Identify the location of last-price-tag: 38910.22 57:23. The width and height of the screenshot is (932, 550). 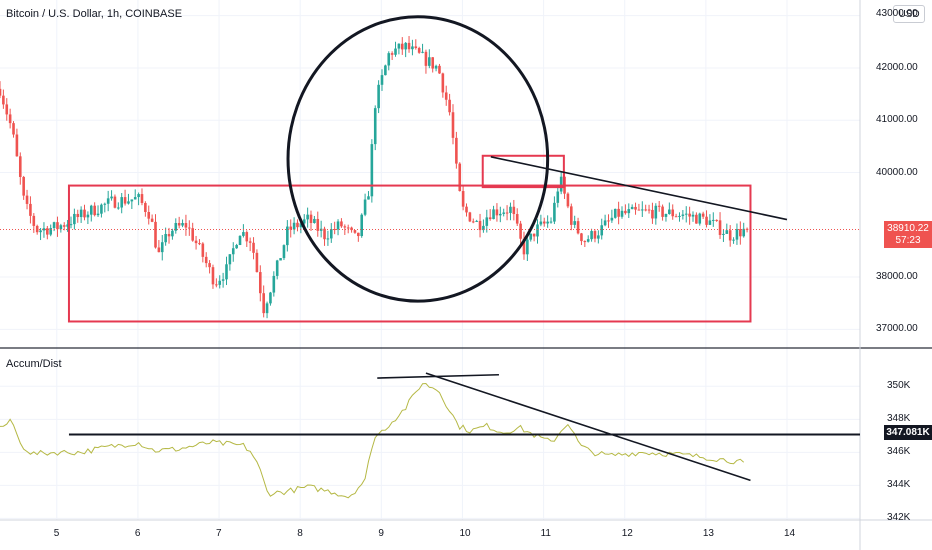
(908, 234).